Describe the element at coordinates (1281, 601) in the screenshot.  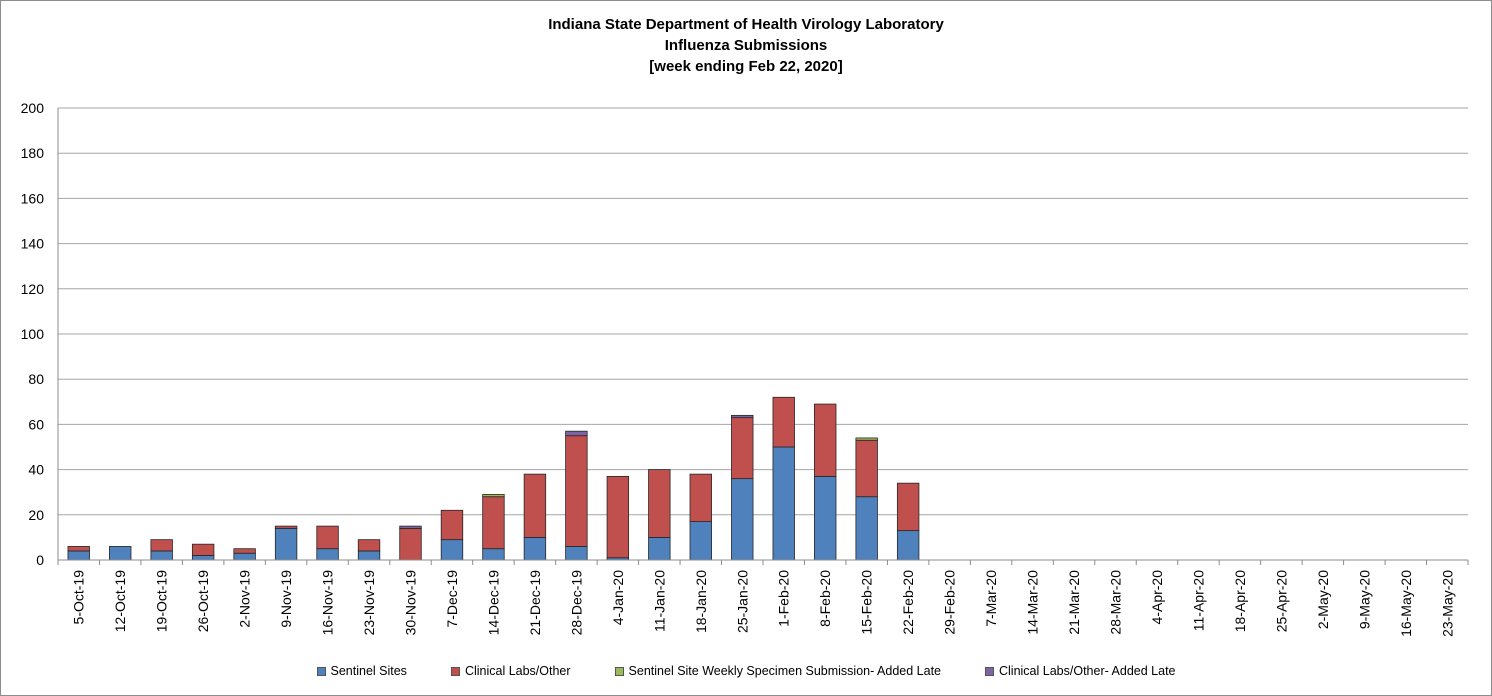
I see `x-tick-label: 25-Apr-20` at that location.